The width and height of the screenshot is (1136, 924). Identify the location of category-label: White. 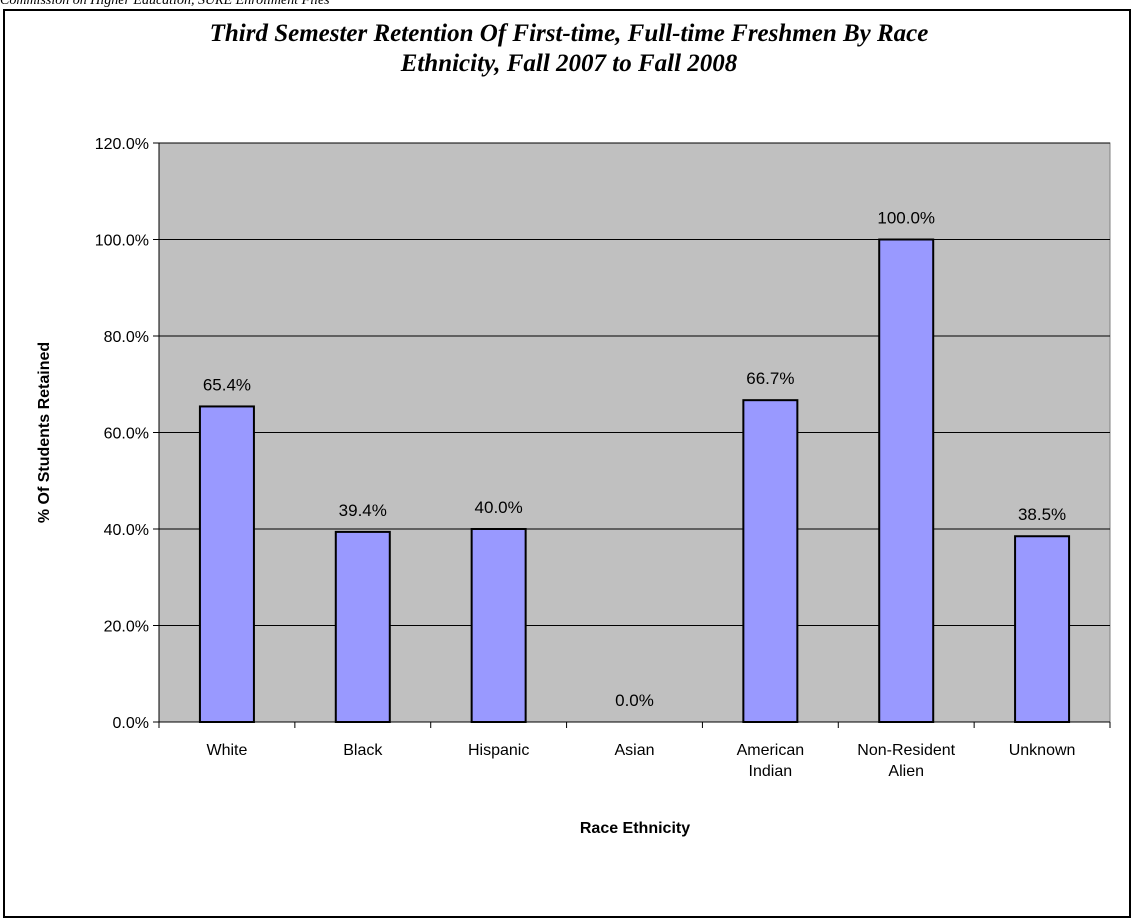
(226, 750).